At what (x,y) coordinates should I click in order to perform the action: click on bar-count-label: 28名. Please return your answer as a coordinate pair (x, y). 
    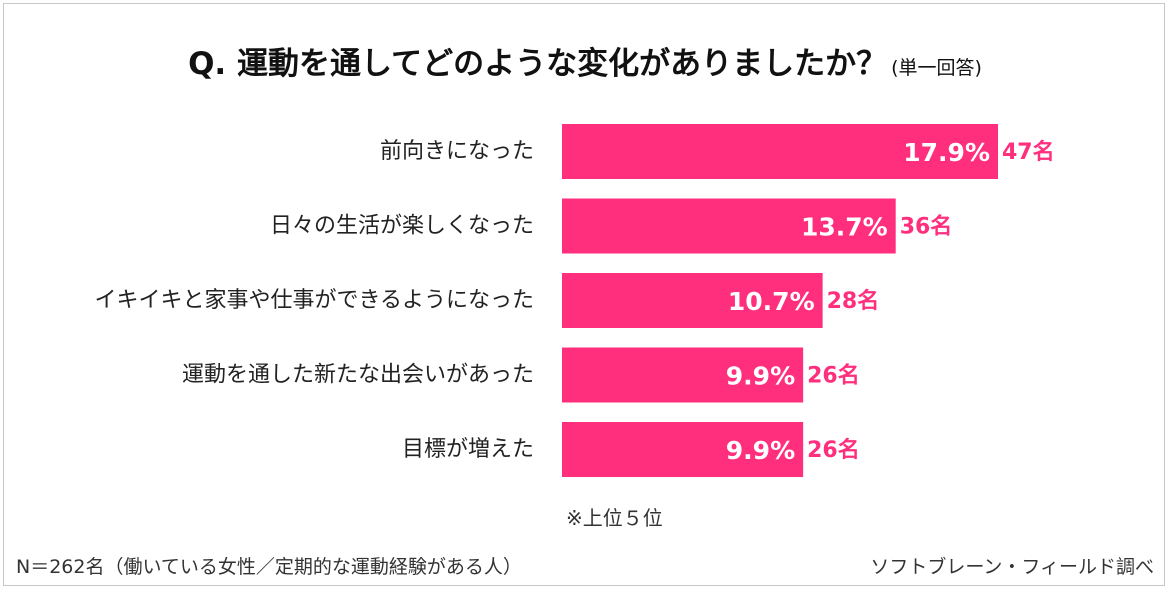
    Looking at the image, I should click on (853, 301).